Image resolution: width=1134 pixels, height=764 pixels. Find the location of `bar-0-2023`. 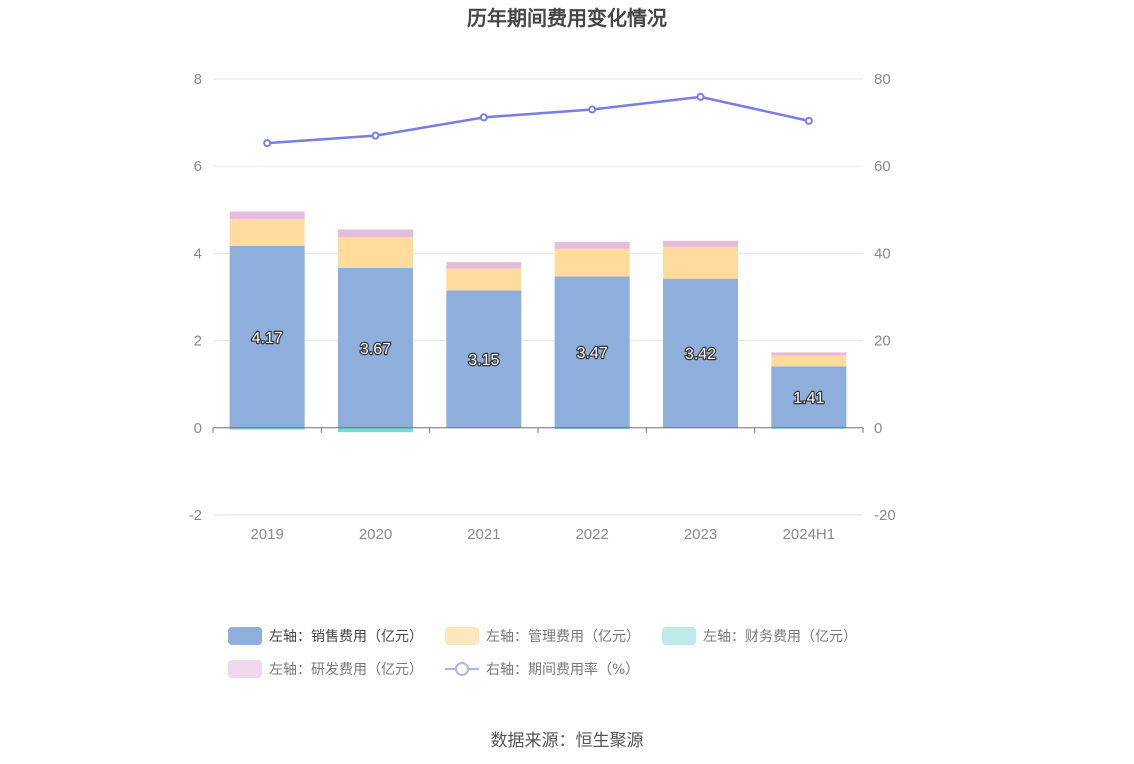

bar-0-2023 is located at coordinates (700, 353).